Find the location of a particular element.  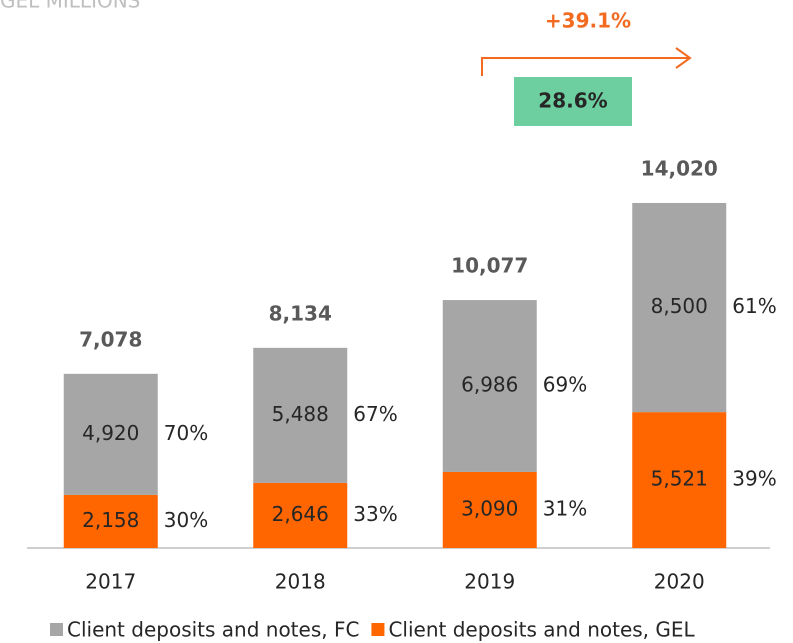

value-label: 4,920 is located at coordinates (110, 433).